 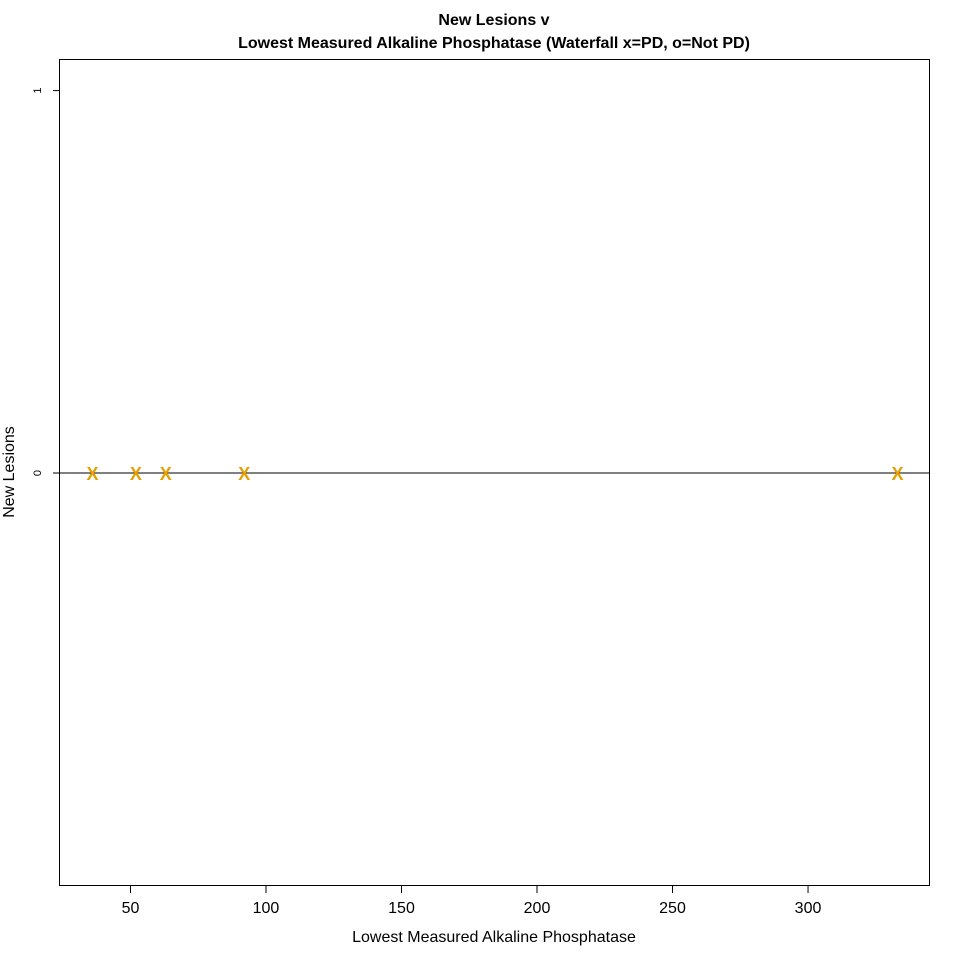 I want to click on x-tick-label: 50, so click(x=131, y=908).